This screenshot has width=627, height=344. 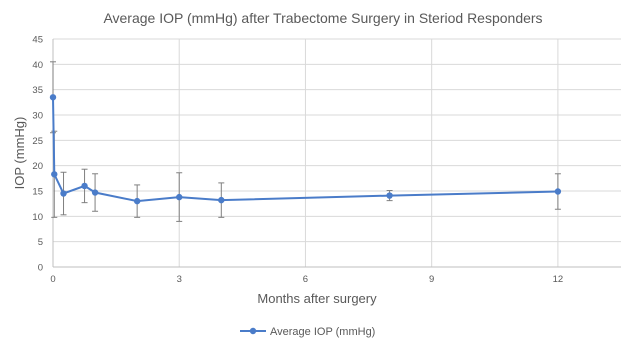 What do you see at coordinates (317, 298) in the screenshot?
I see `x-axis-label: Months after surgery` at bounding box center [317, 298].